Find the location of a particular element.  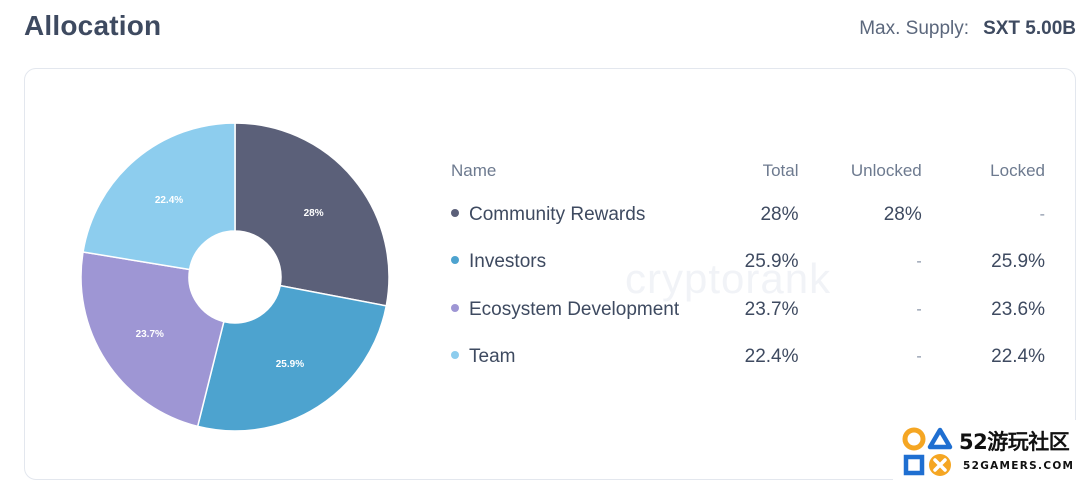

max-supply: Max. Supply: SXT 5.00B is located at coordinates (967, 29).